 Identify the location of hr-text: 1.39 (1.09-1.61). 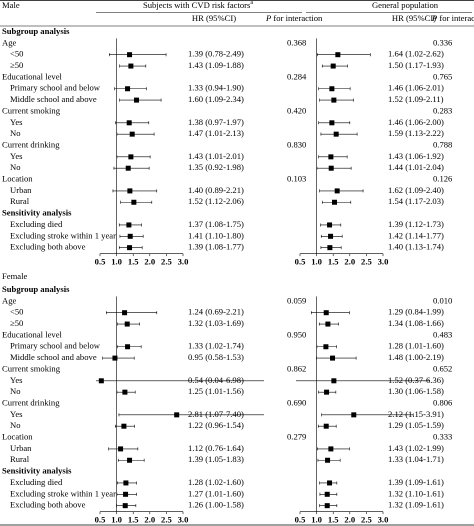
(416, 482).